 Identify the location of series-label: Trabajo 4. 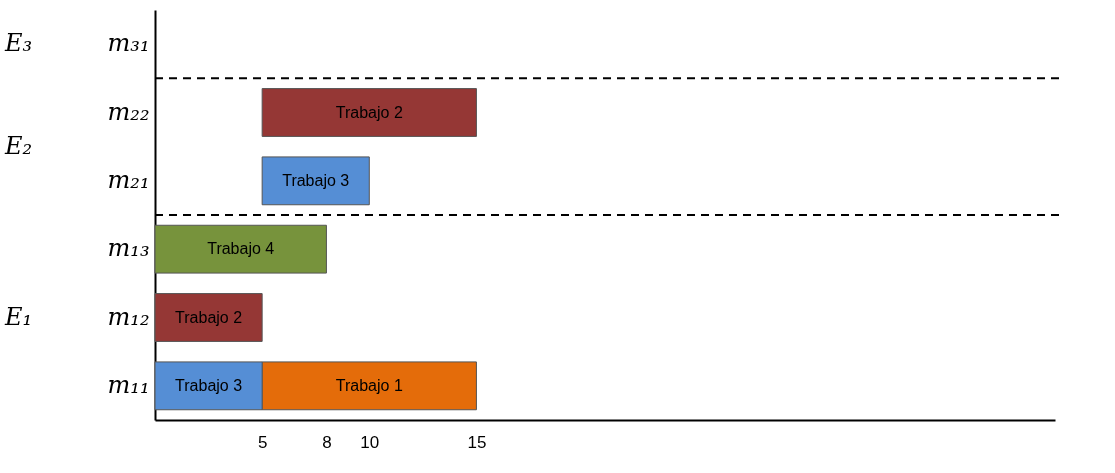
(241, 249).